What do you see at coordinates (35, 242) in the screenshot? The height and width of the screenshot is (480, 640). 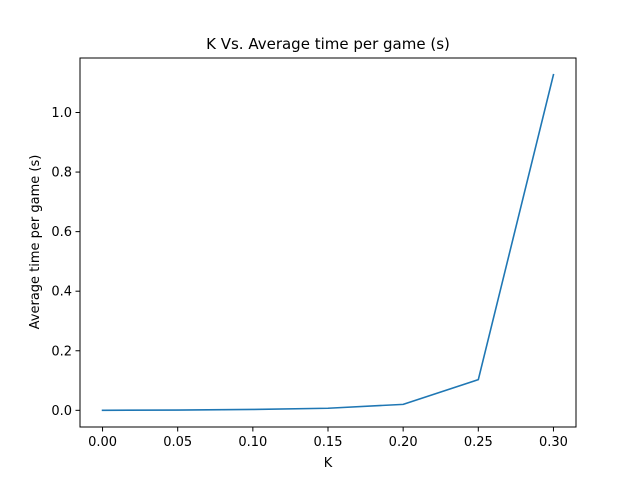 I see `y-axis-label: Average time per game (s)` at bounding box center [35, 242].